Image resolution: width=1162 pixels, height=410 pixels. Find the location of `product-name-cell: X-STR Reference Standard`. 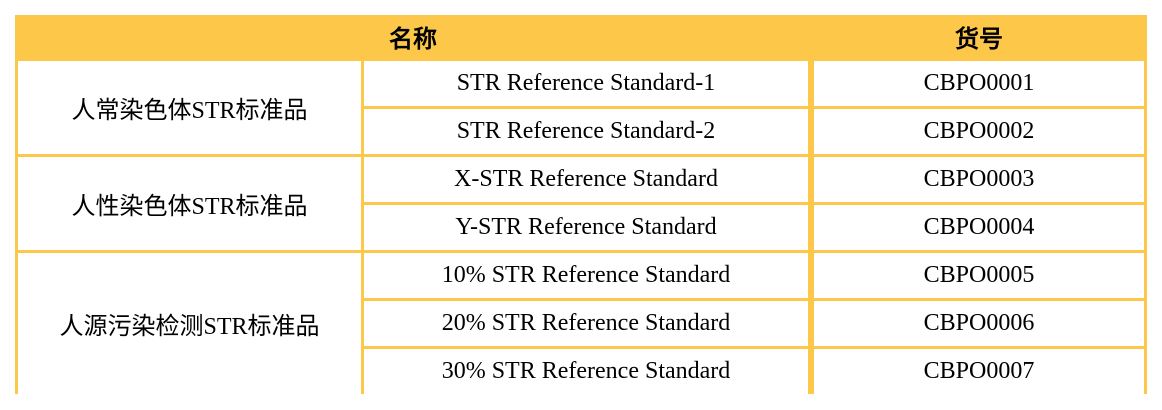

product-name-cell: X-STR Reference Standard is located at coordinates (586, 179).